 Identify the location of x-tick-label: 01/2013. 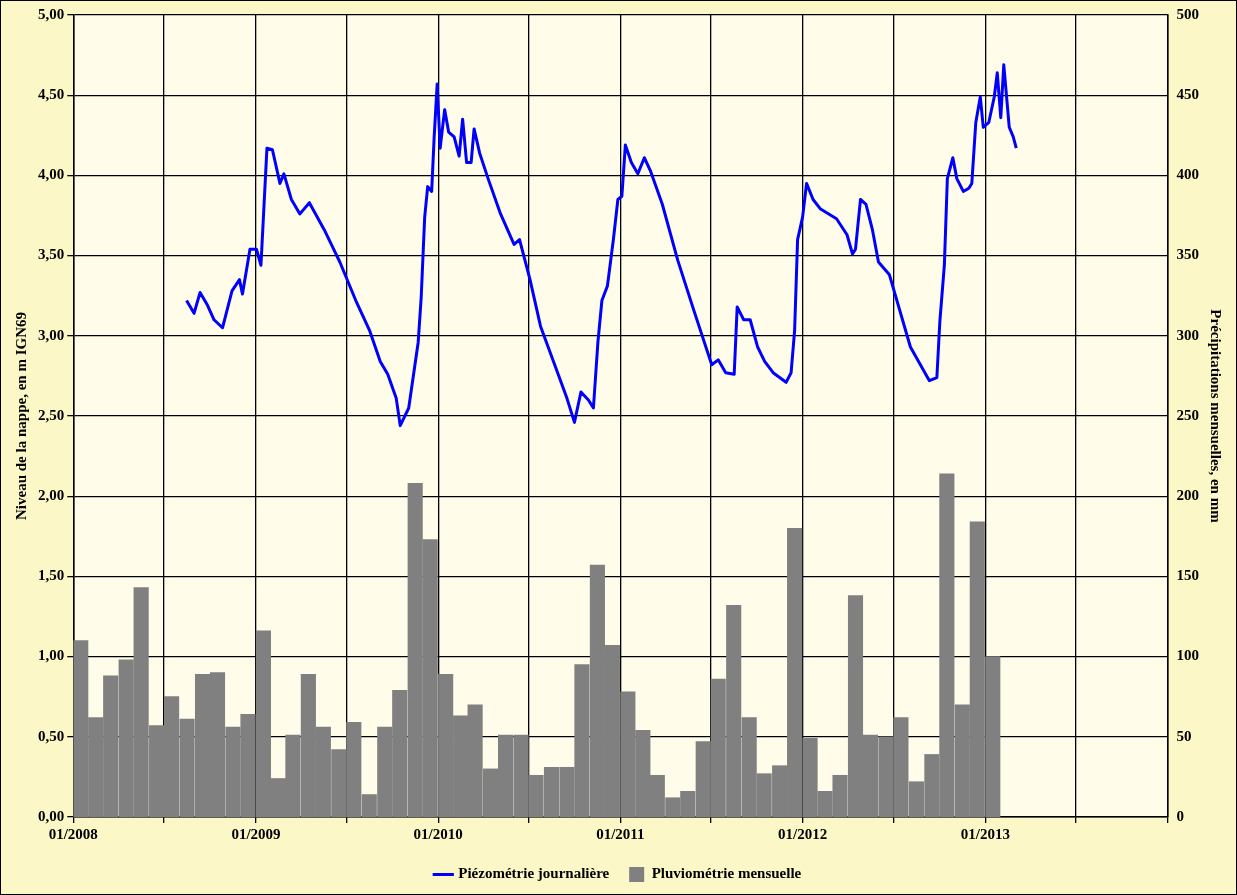
(985, 833).